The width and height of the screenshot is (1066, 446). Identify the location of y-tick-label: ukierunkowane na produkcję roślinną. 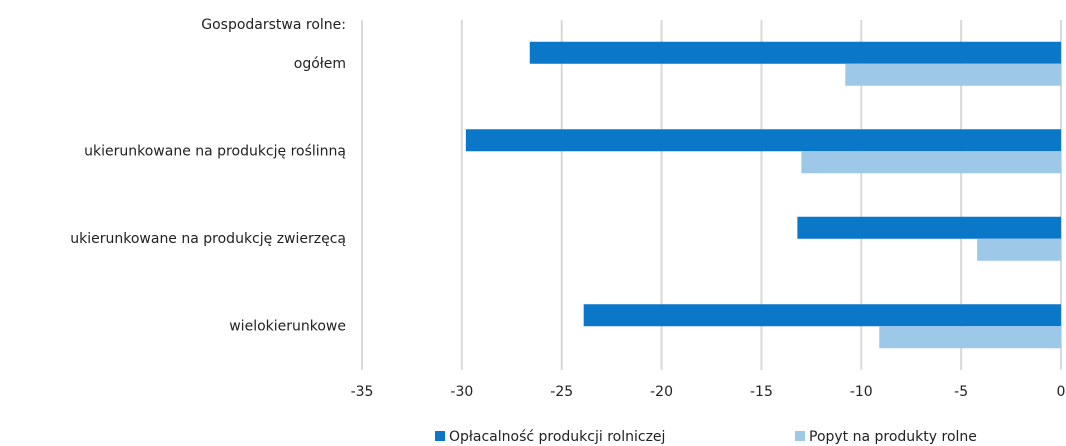
(215, 151).